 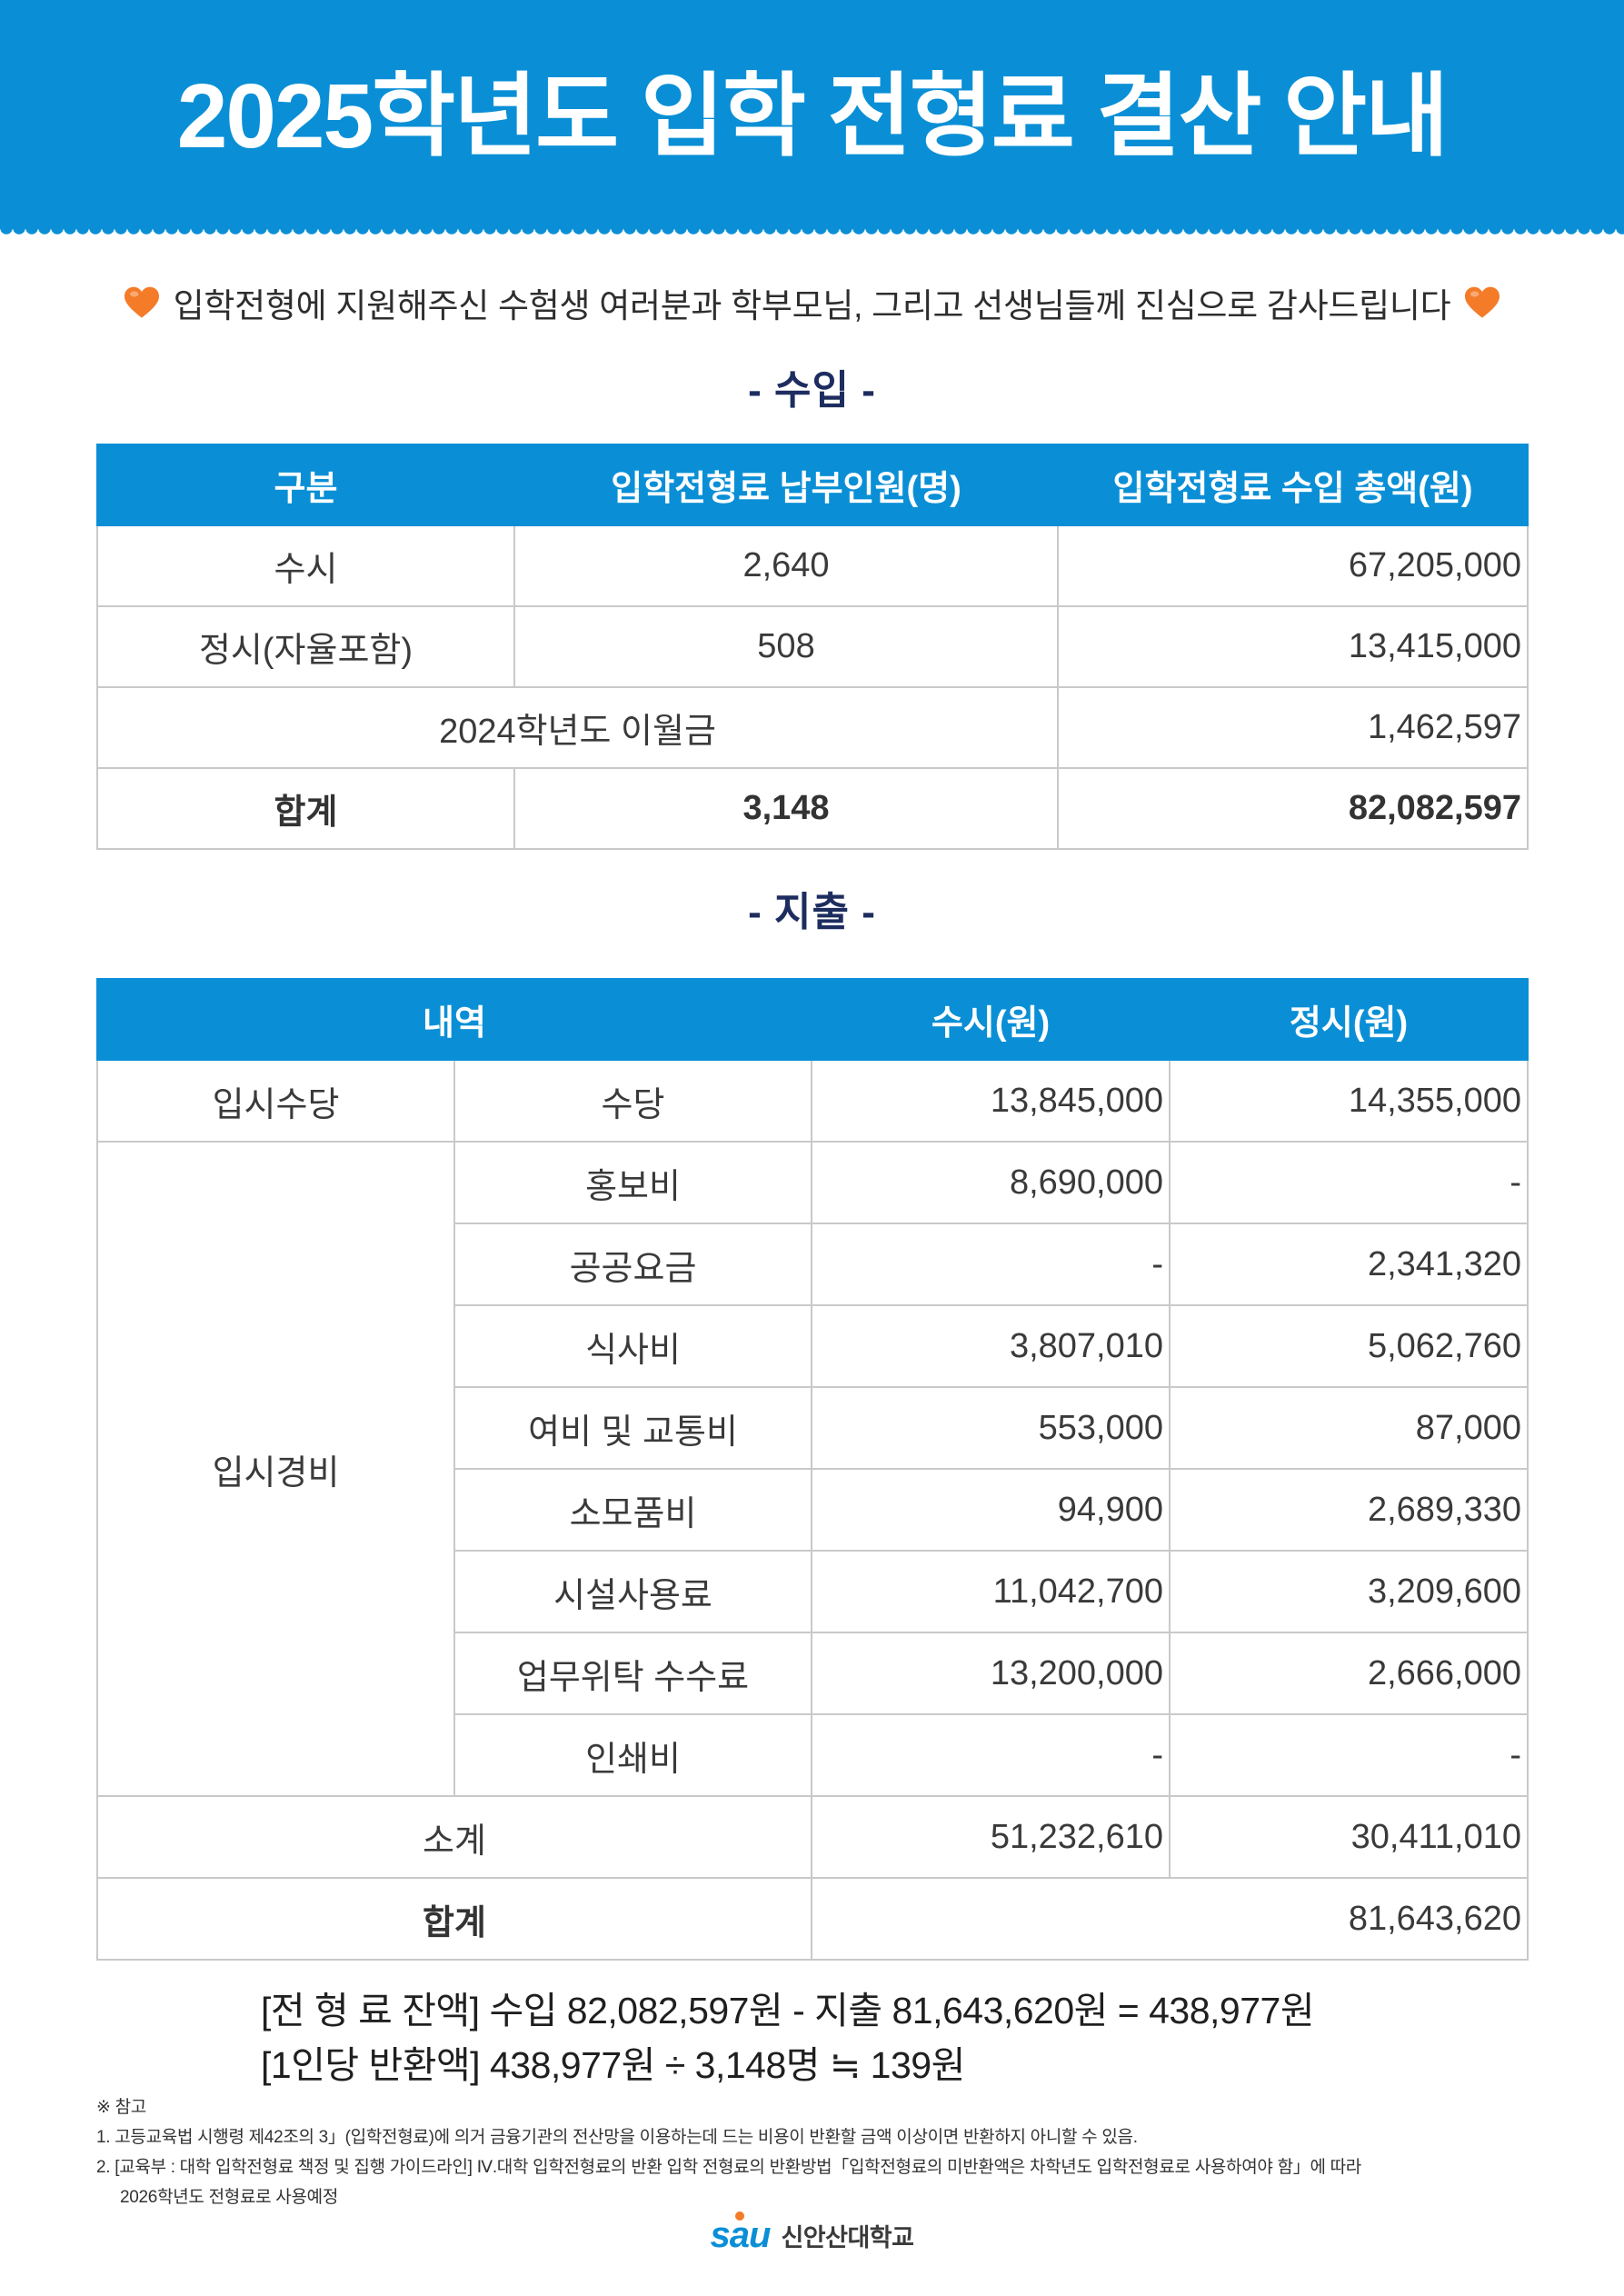 What do you see at coordinates (633, 1346) in the screenshot?
I see `expense-item-cell: 식사비` at bounding box center [633, 1346].